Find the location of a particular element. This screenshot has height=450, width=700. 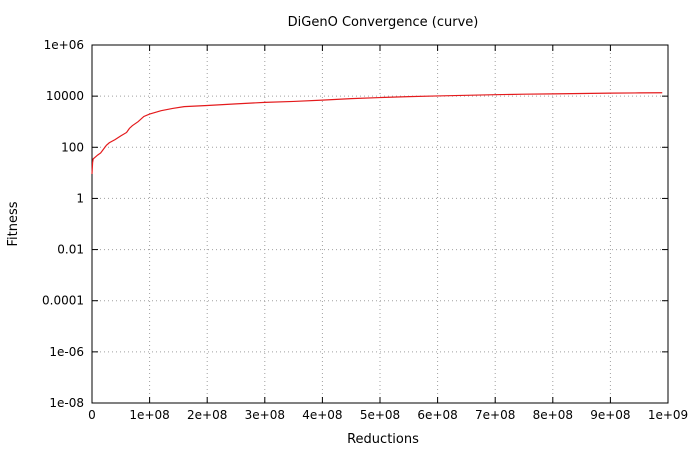

y-tick-label: 10000 is located at coordinates (65, 96).